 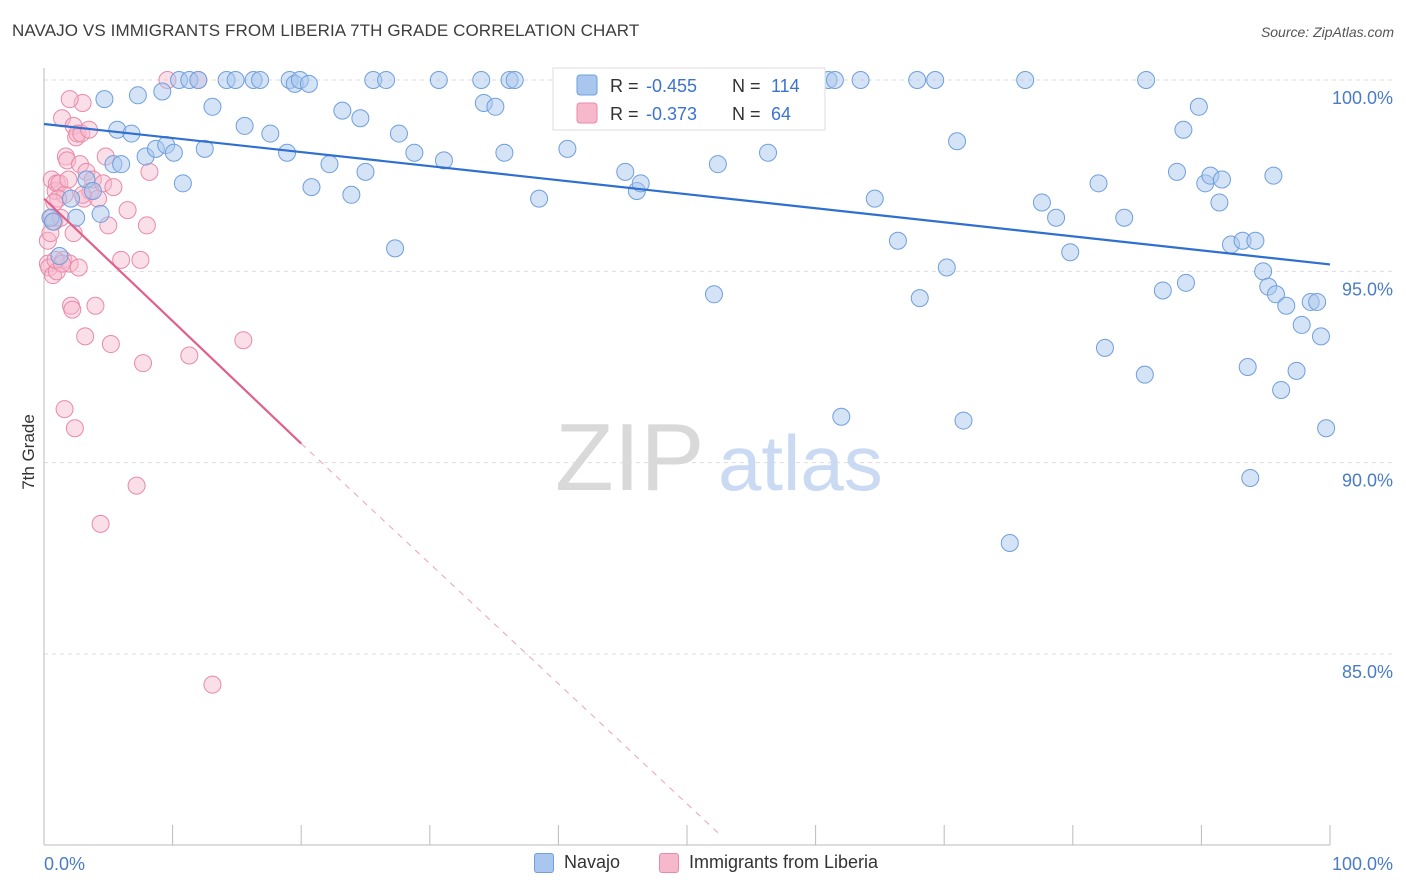 I want to click on legend-swatch-navajo, so click(x=544, y=862).